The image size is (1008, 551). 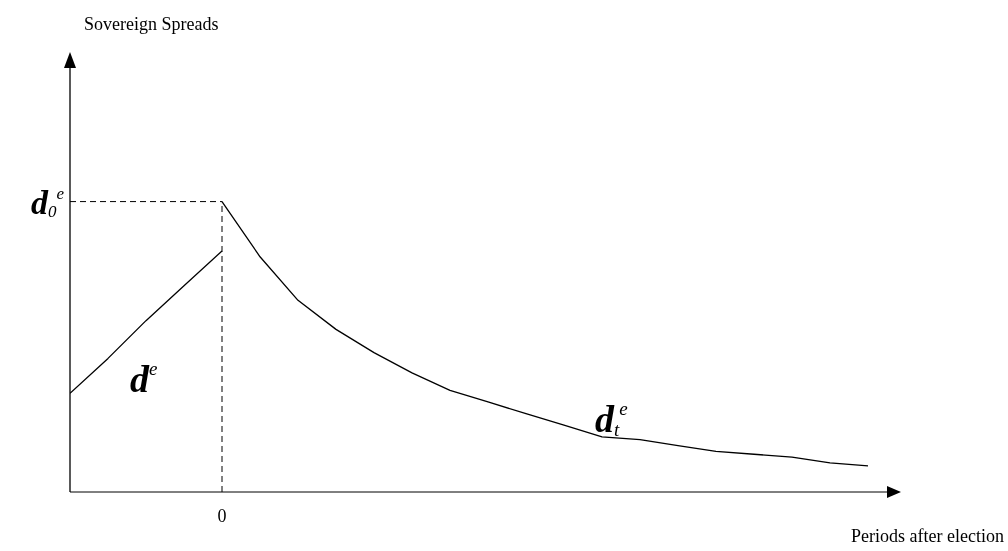 What do you see at coordinates (151, 24) in the screenshot?
I see `text: Sovereign Spreads` at bounding box center [151, 24].